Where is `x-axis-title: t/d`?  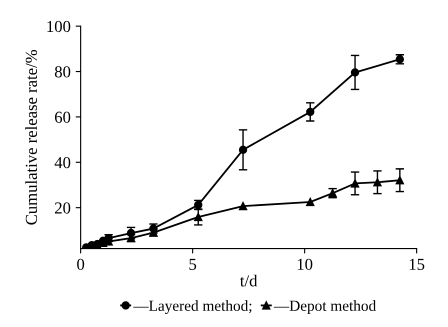
x-axis-title: t/d is located at coordinates (249, 280).